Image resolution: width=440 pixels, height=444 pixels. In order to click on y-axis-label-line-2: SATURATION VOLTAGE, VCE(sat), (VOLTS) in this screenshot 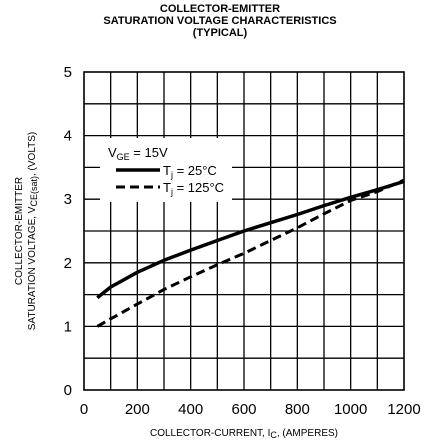, I will do `click(33, 231)`.